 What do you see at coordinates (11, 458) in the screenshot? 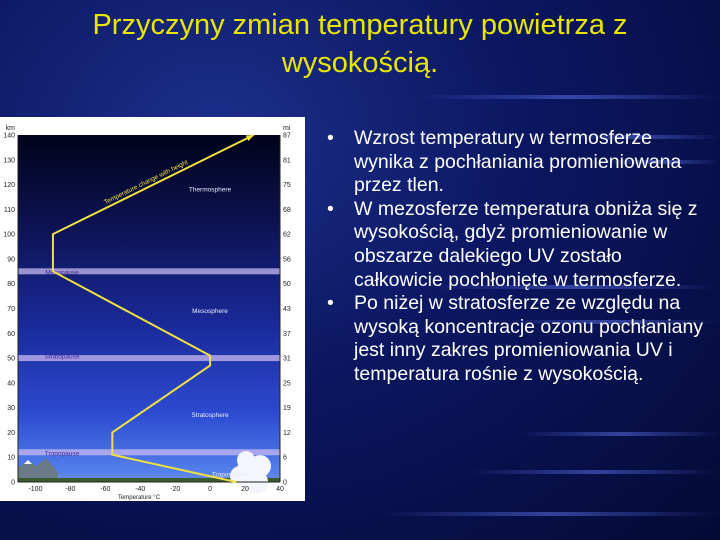
I see `km-tick-label: 10` at bounding box center [11, 458].